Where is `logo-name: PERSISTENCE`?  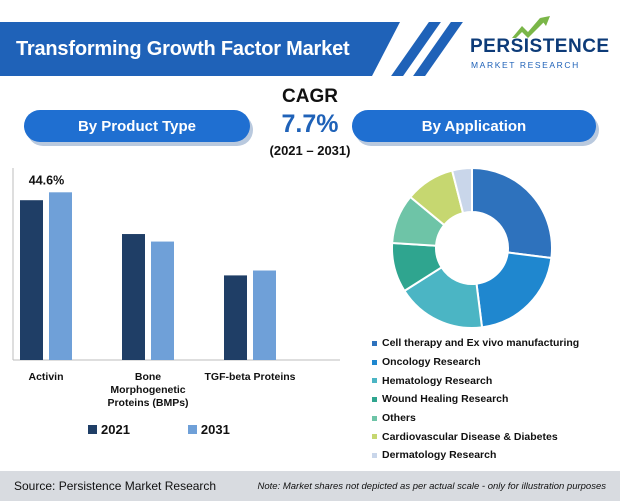 logo-name: PERSISTENCE is located at coordinates (540, 46).